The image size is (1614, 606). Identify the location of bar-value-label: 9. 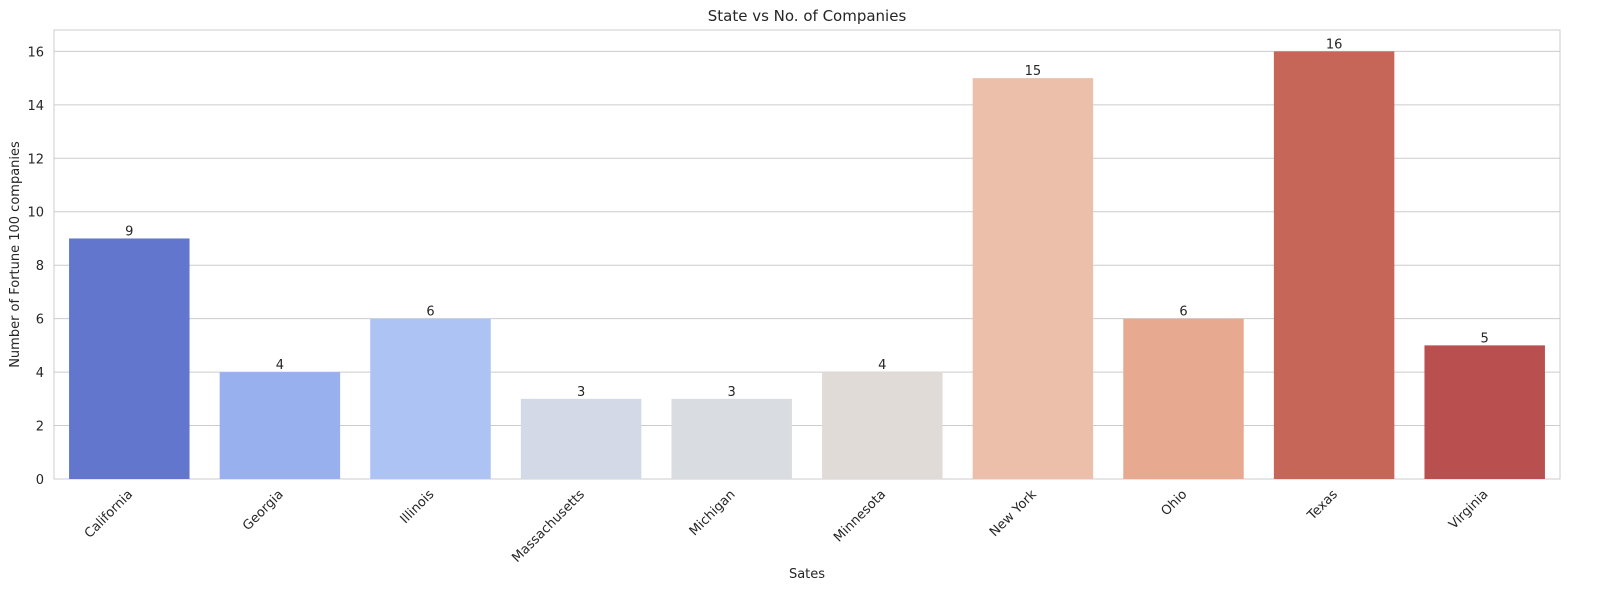
(129, 231).